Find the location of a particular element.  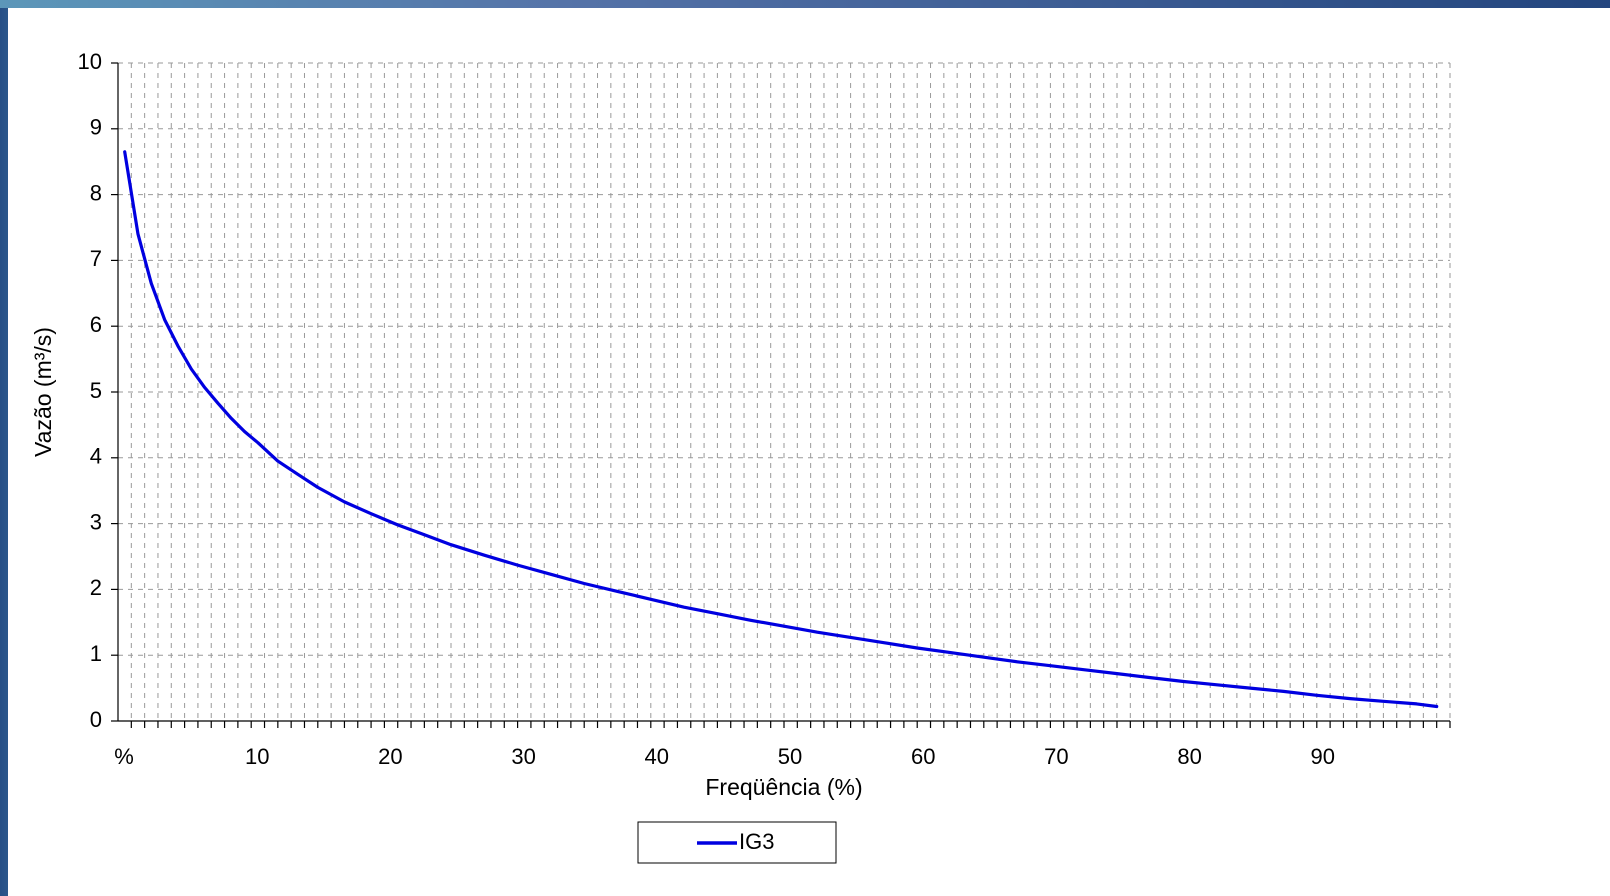

y-tick-label: 4 is located at coordinates (96, 456).